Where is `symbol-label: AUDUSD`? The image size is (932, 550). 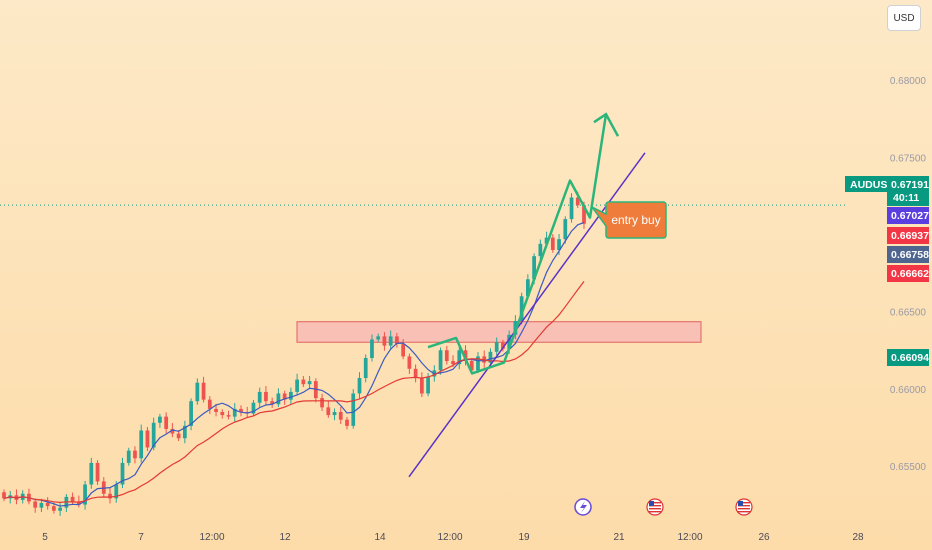
symbol-label: AUDUSD is located at coordinates (872, 185).